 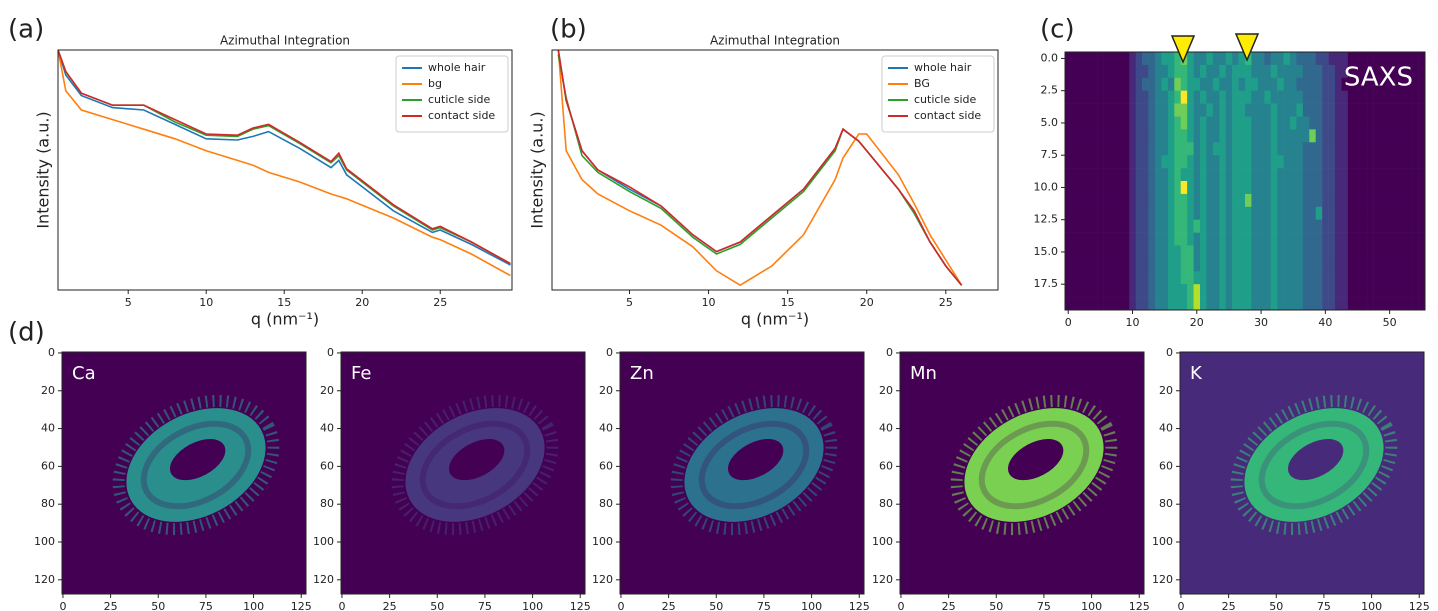 I want to click on y-tick-label: 40, so click(x=48, y=428).